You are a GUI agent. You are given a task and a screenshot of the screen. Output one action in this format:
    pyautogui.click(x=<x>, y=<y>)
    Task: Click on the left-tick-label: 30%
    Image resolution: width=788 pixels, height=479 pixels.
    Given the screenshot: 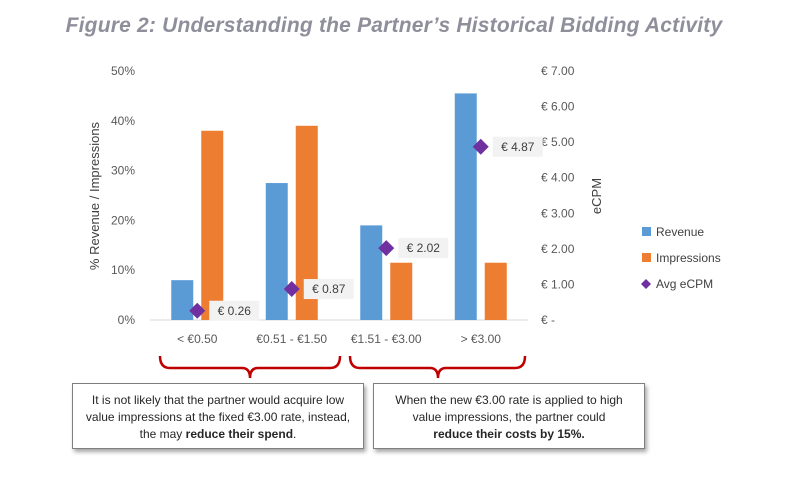 What is the action you would take?
    pyautogui.click(x=123, y=171)
    